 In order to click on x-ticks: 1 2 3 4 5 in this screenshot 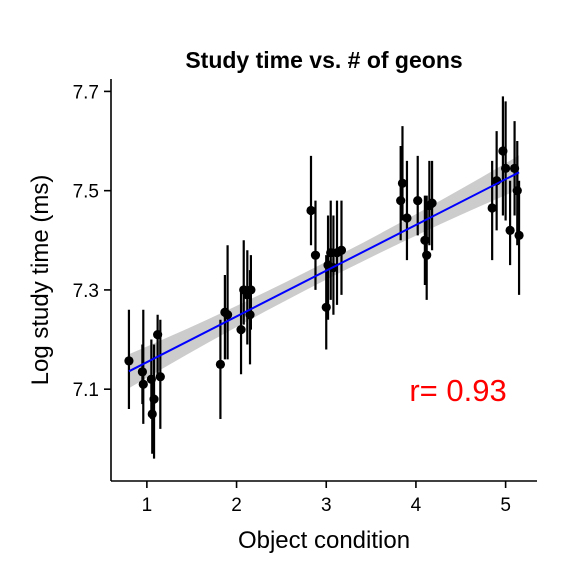, I will do `click(326, 498)`.